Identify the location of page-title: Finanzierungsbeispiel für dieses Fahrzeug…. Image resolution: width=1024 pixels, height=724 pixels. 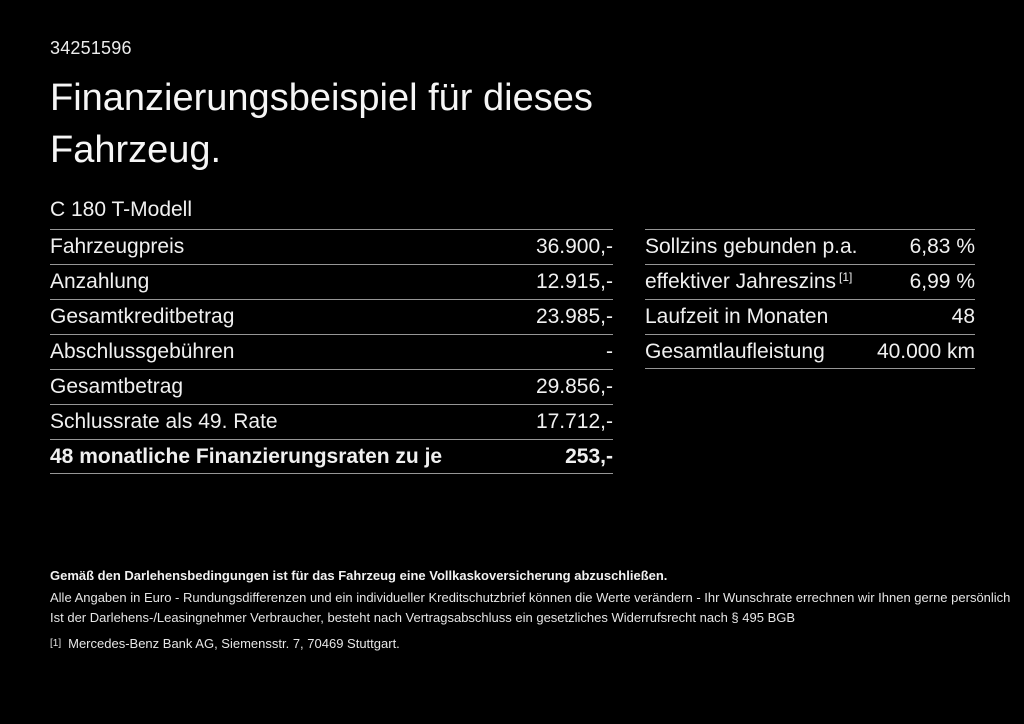
(321, 124).